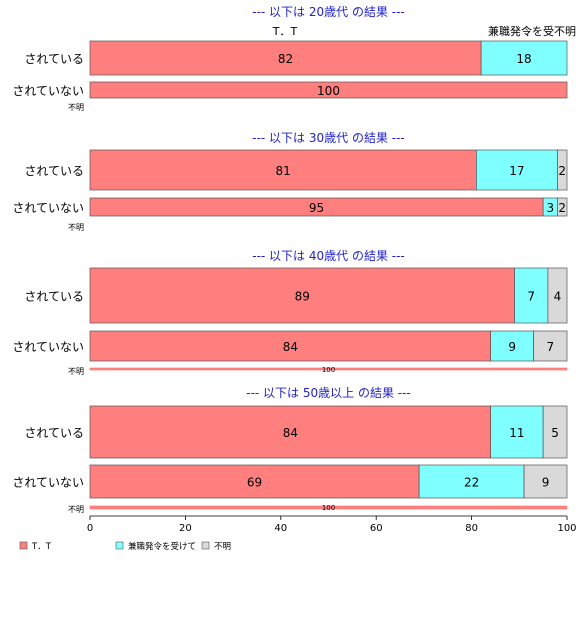 The width and height of the screenshot is (580, 640). Describe the element at coordinates (280, 528) in the screenshot. I see `x-tick-label: 40` at that location.